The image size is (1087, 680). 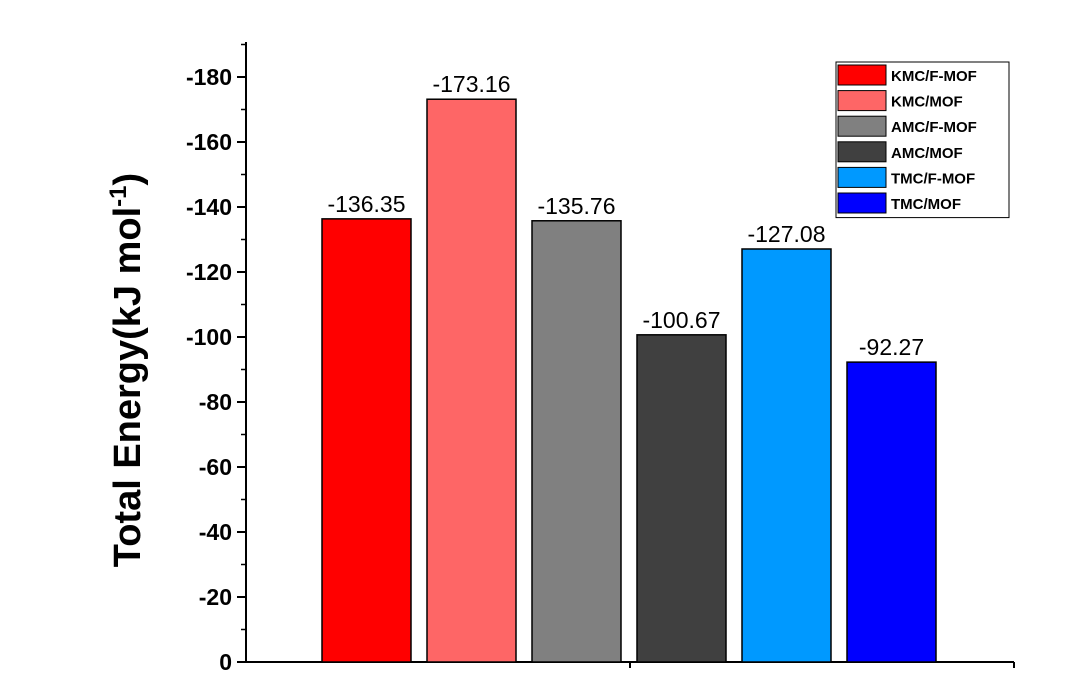 What do you see at coordinates (926, 204) in the screenshot?
I see `legend-label: TMC/MOF` at bounding box center [926, 204].